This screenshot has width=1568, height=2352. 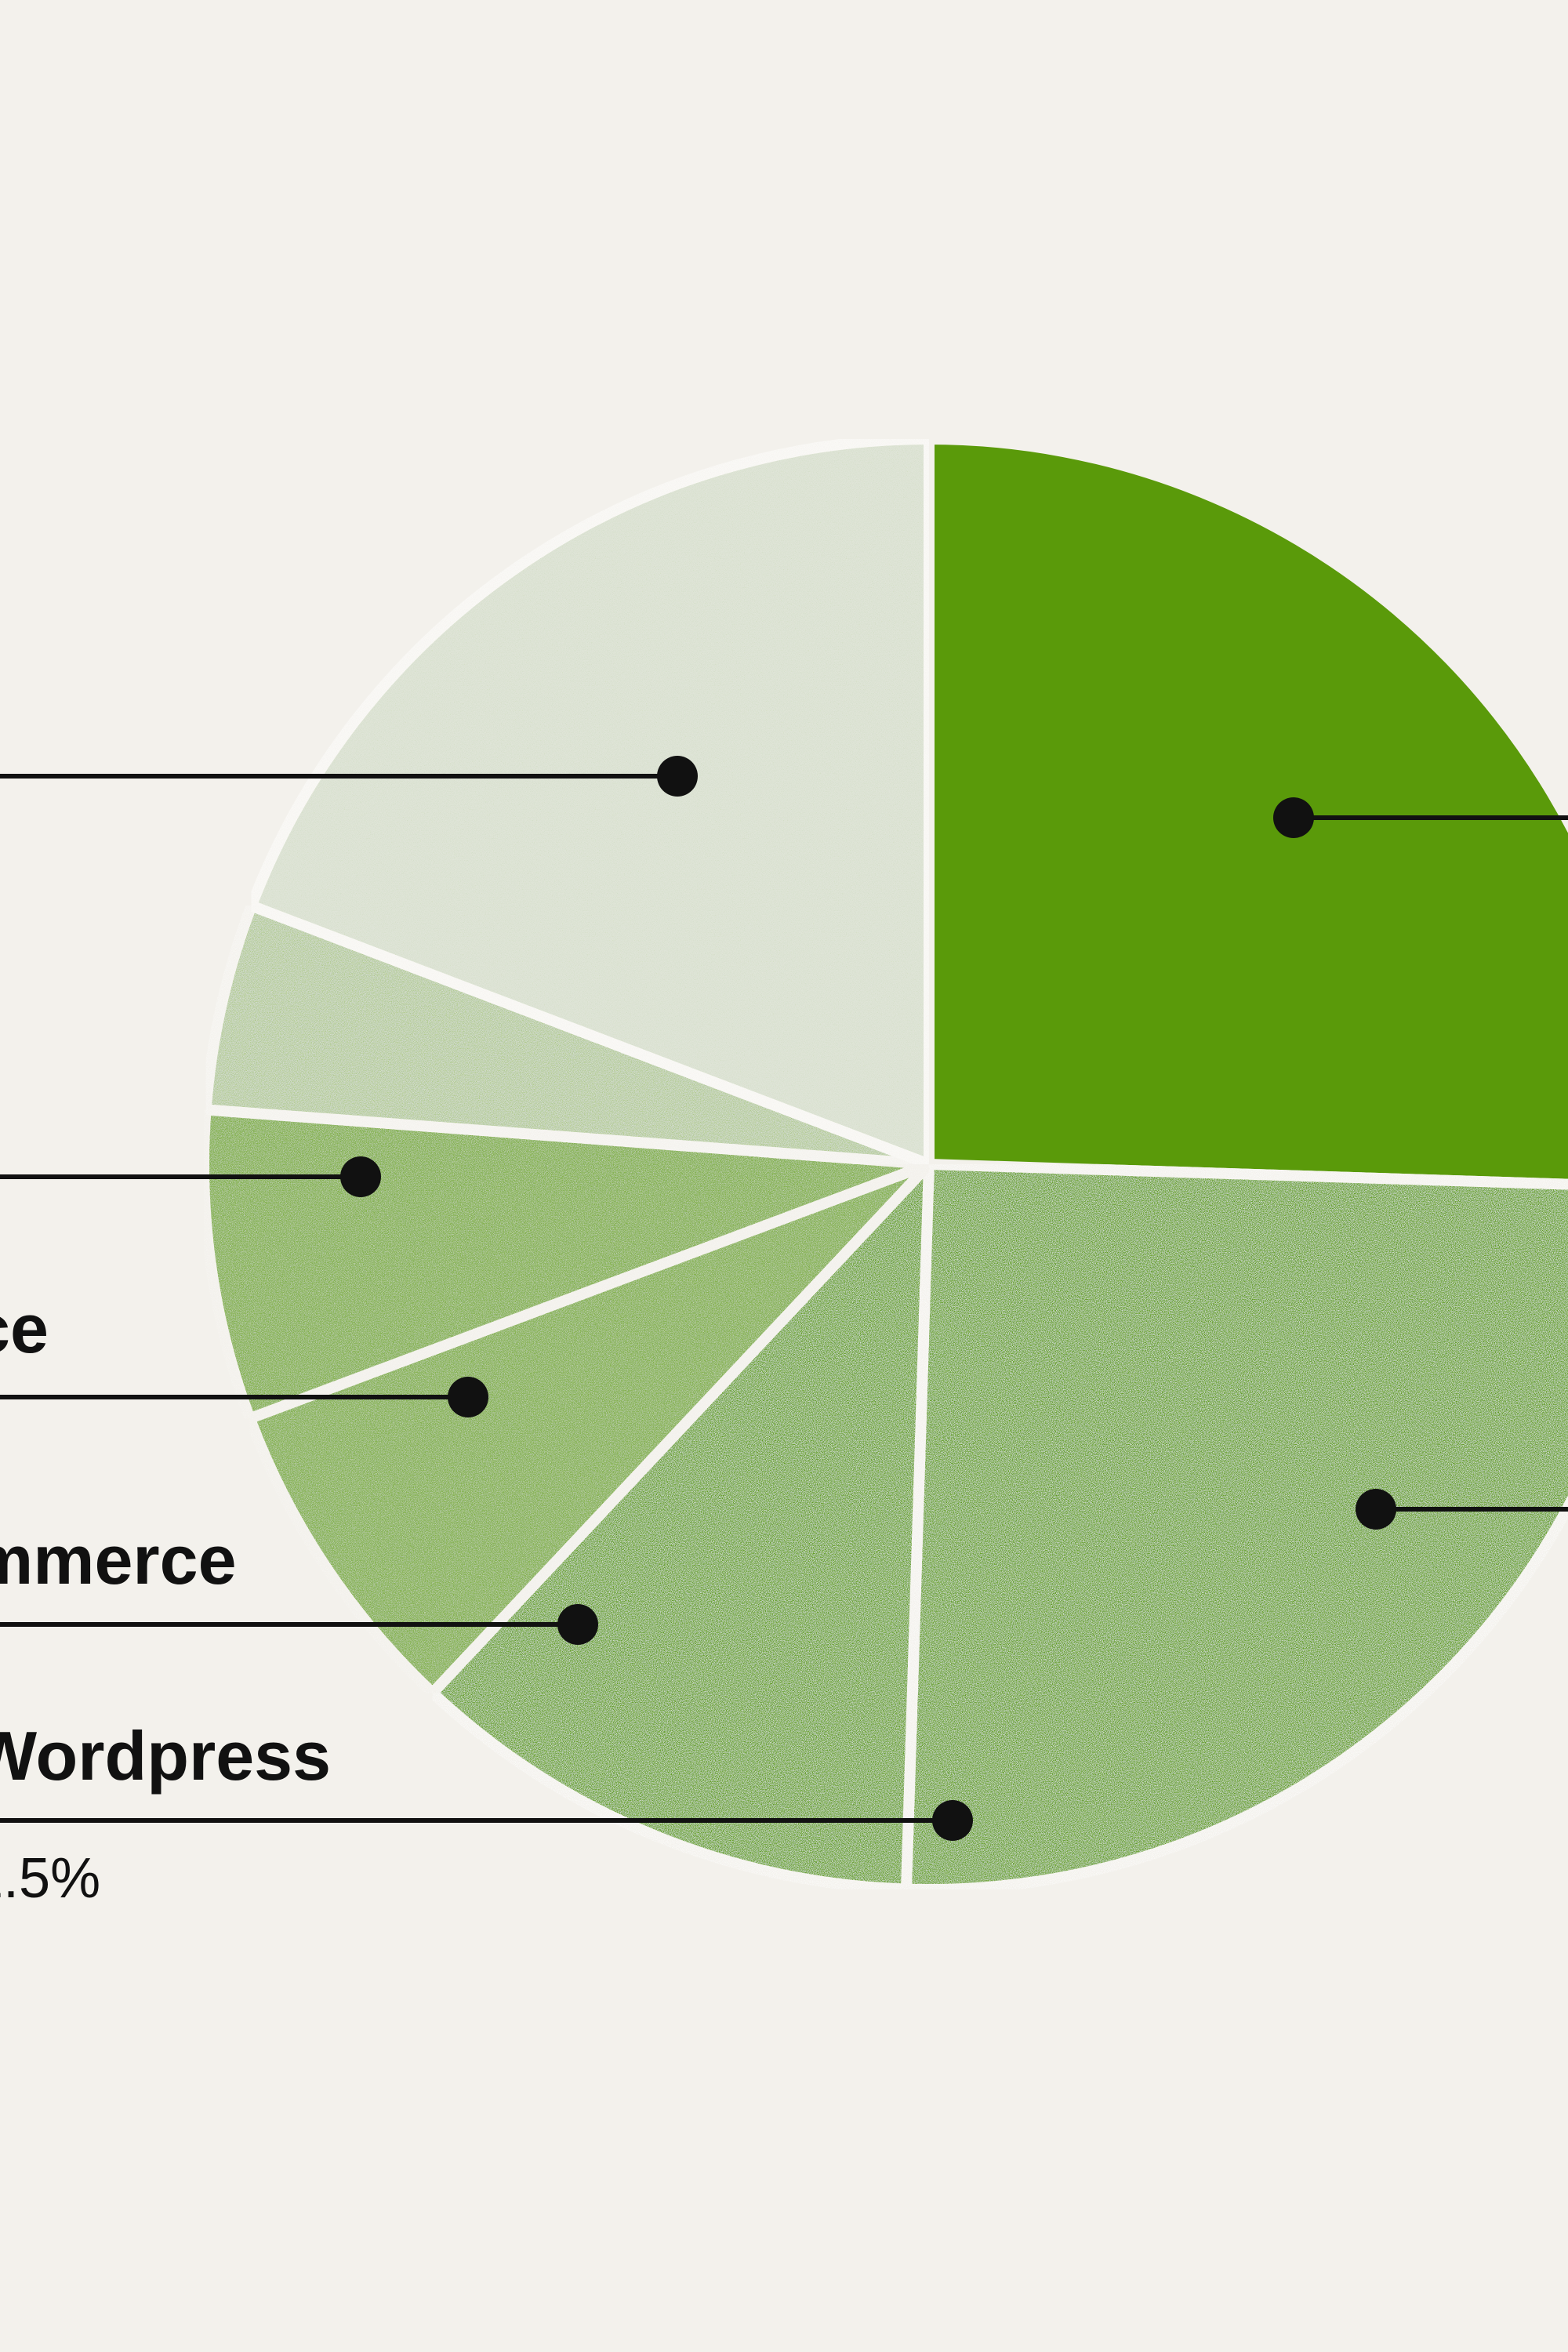 I want to click on slice-label-3: Wordpress, so click(x=165, y=1756).